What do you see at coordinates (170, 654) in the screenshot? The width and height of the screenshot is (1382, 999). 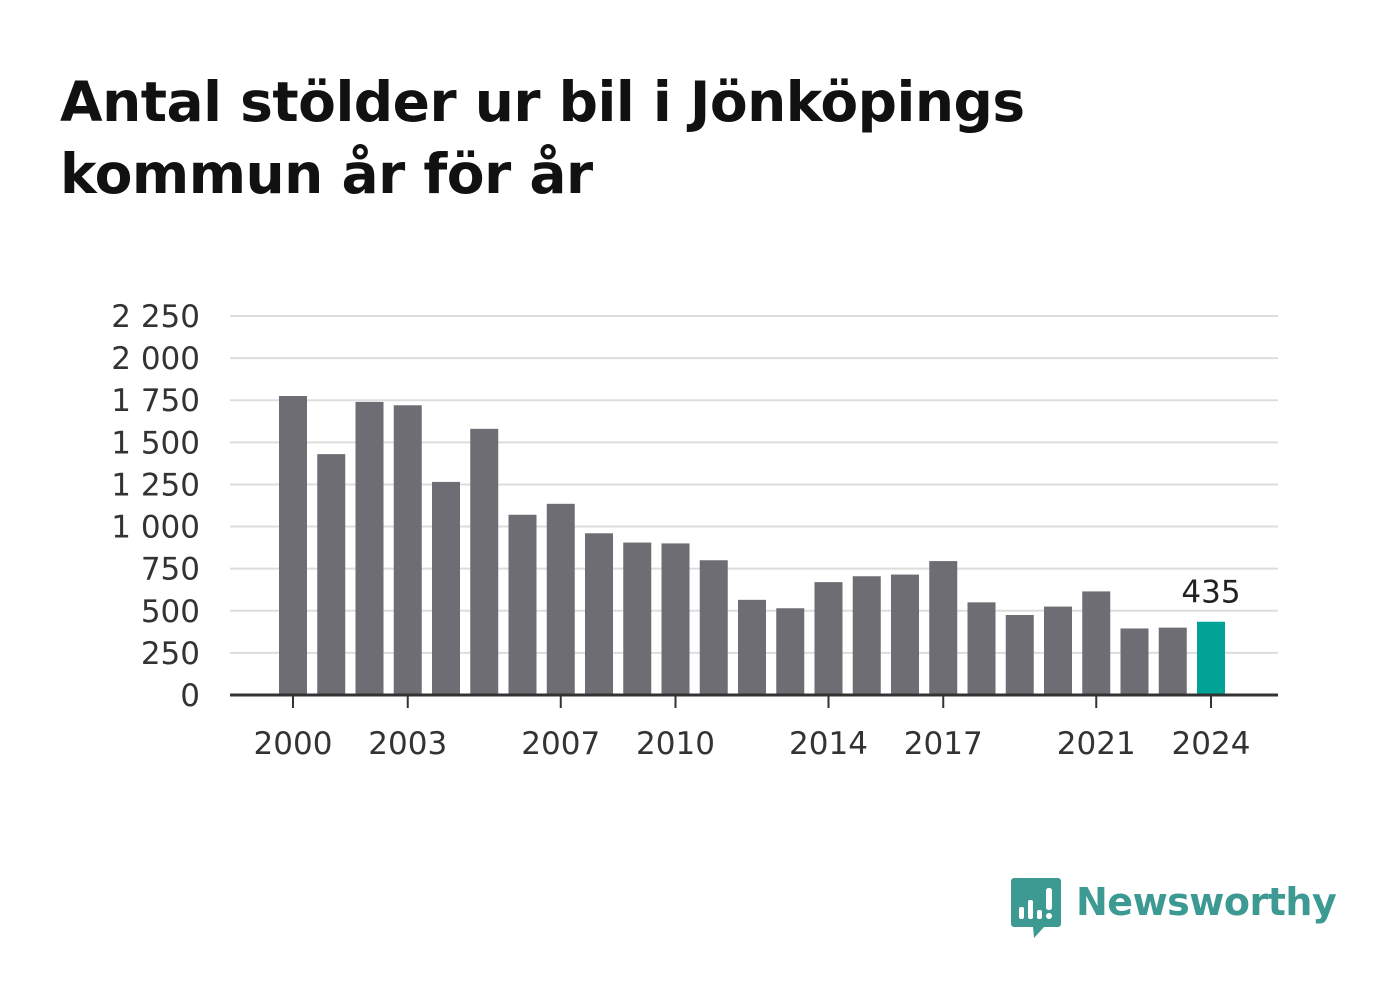 I see `y-tick-label: 250` at bounding box center [170, 654].